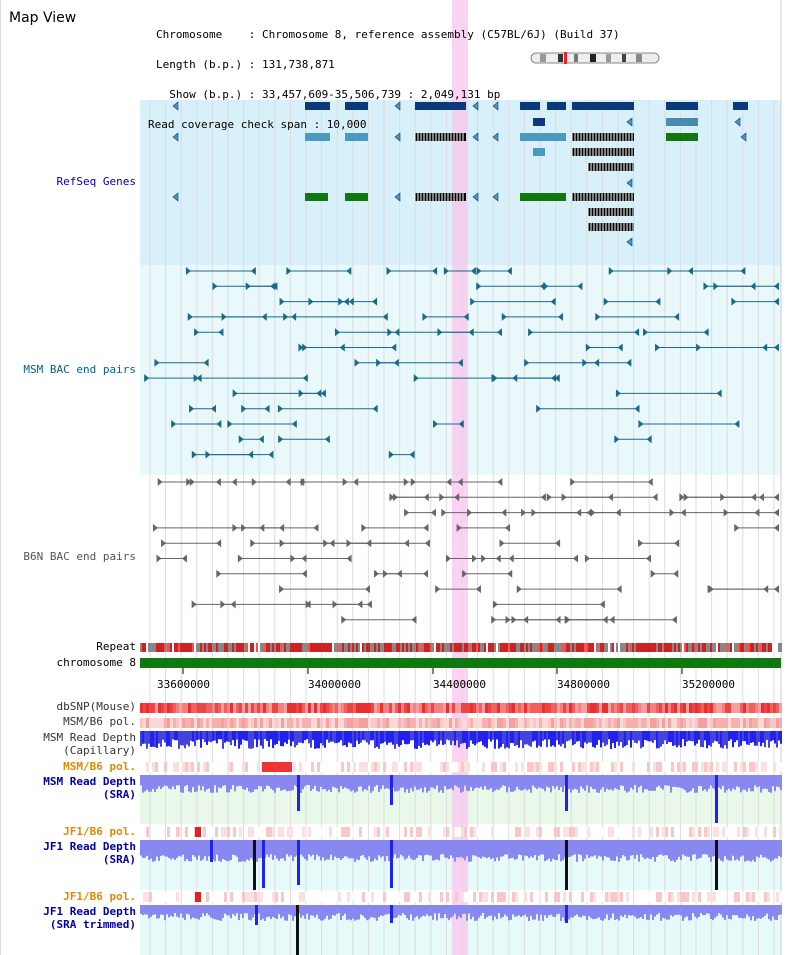  Describe the element at coordinates (595, 58) in the screenshot. I see `chromosome-ideogram` at that location.